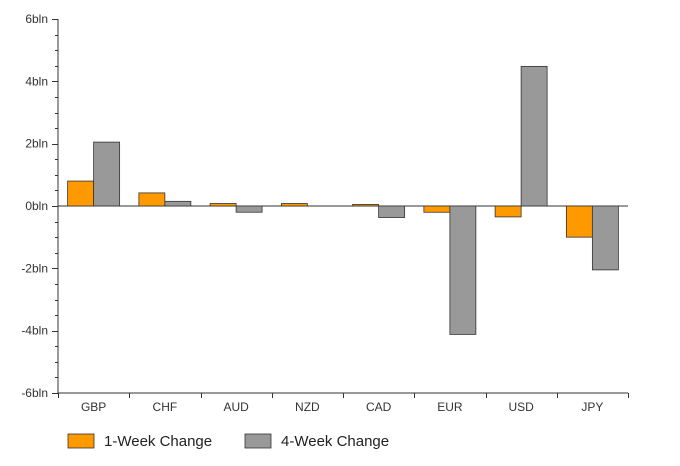 The height and width of the screenshot is (466, 680). I want to click on y-tick-label: 4bln, so click(36, 81).